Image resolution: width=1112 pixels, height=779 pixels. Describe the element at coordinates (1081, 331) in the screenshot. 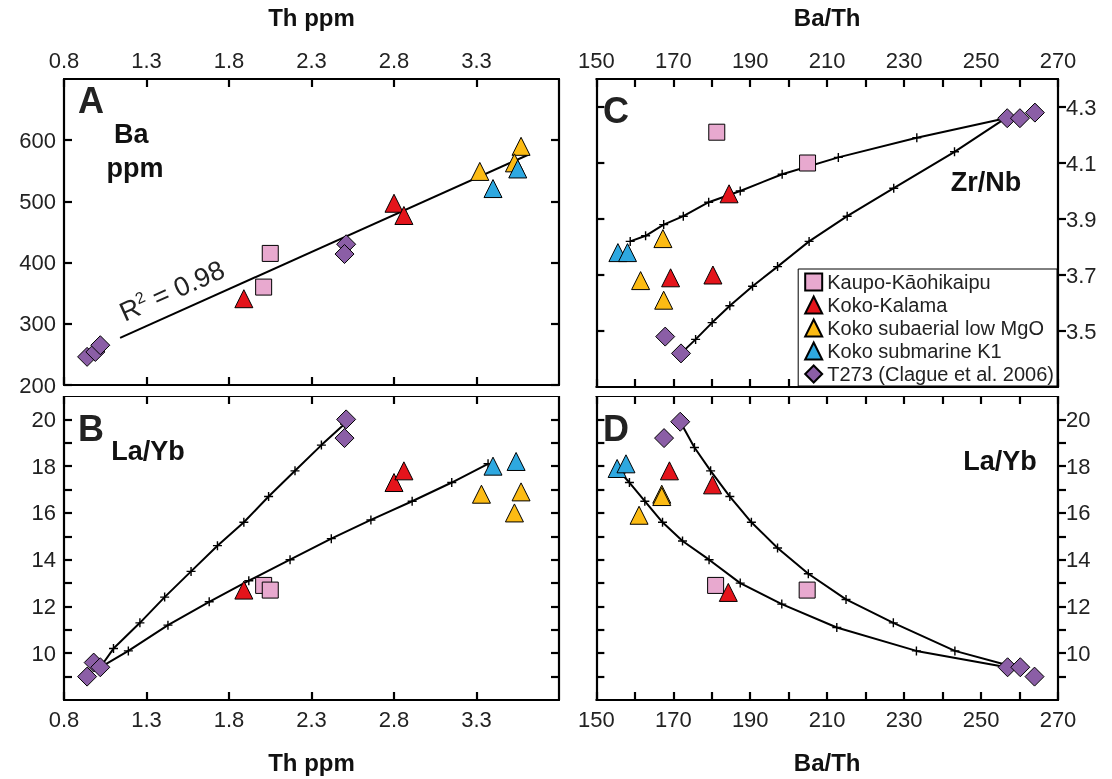

I see `y2-tick-label: 3.5` at that location.